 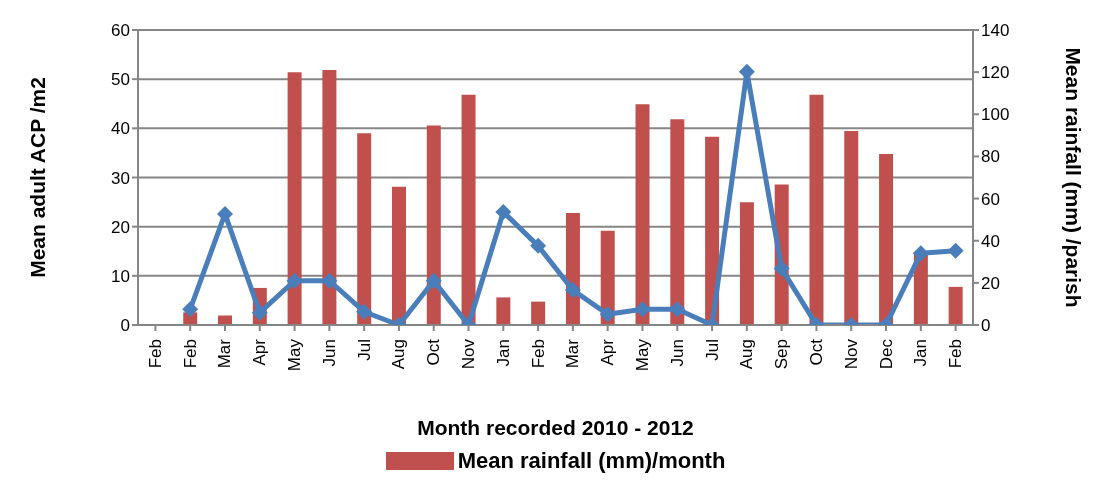 I want to click on y-tick-label: 40, so click(x=120, y=129).